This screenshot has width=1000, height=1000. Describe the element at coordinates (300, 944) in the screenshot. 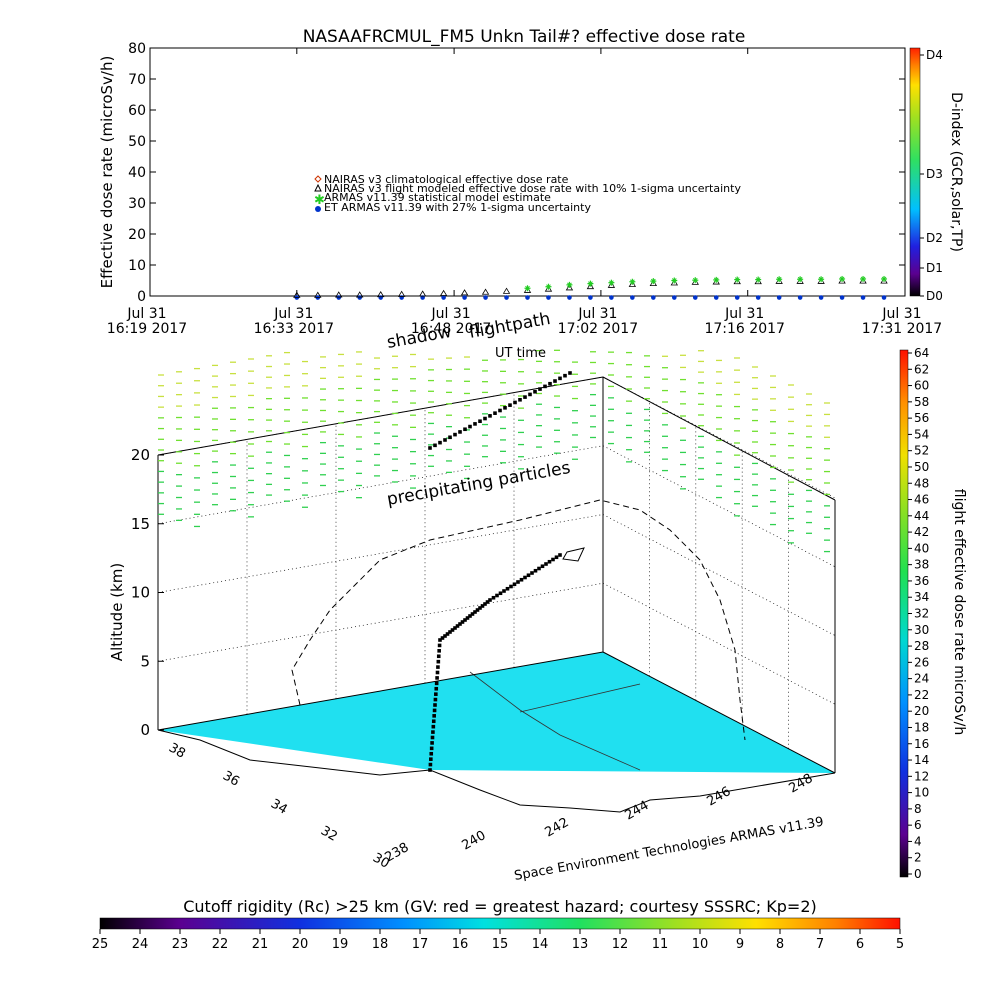

I see `rc-tick-label: 20` at that location.